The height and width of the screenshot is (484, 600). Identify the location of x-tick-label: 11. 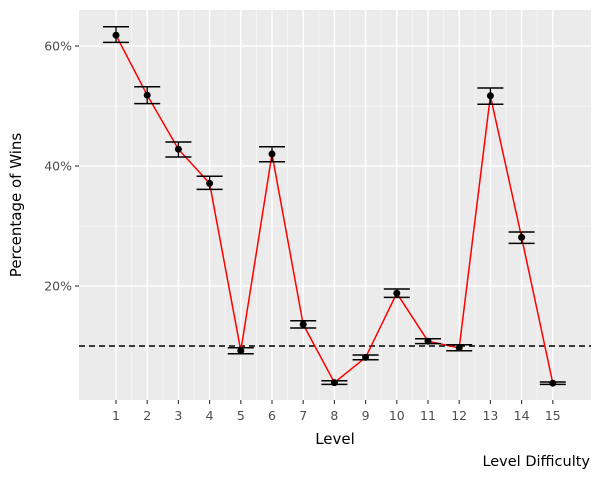
(428, 415).